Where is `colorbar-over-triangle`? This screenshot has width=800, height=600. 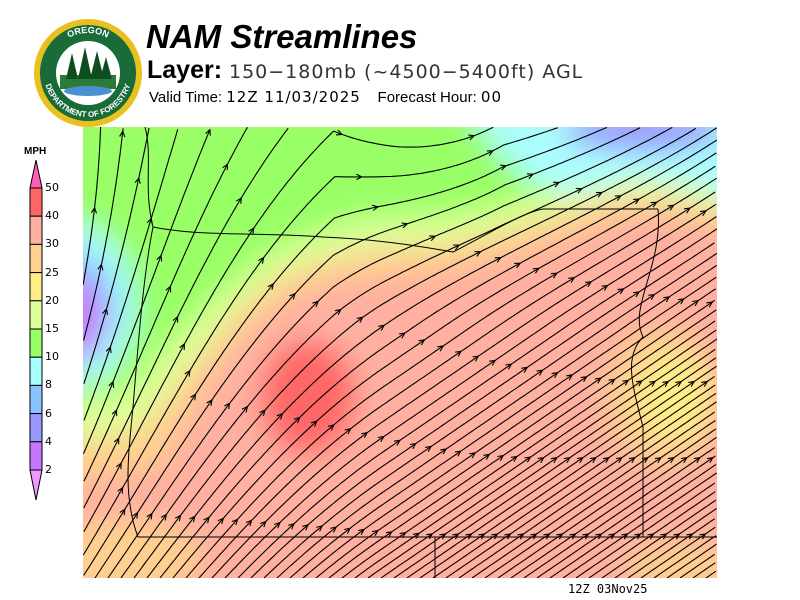 colorbar-over-triangle is located at coordinates (36, 174).